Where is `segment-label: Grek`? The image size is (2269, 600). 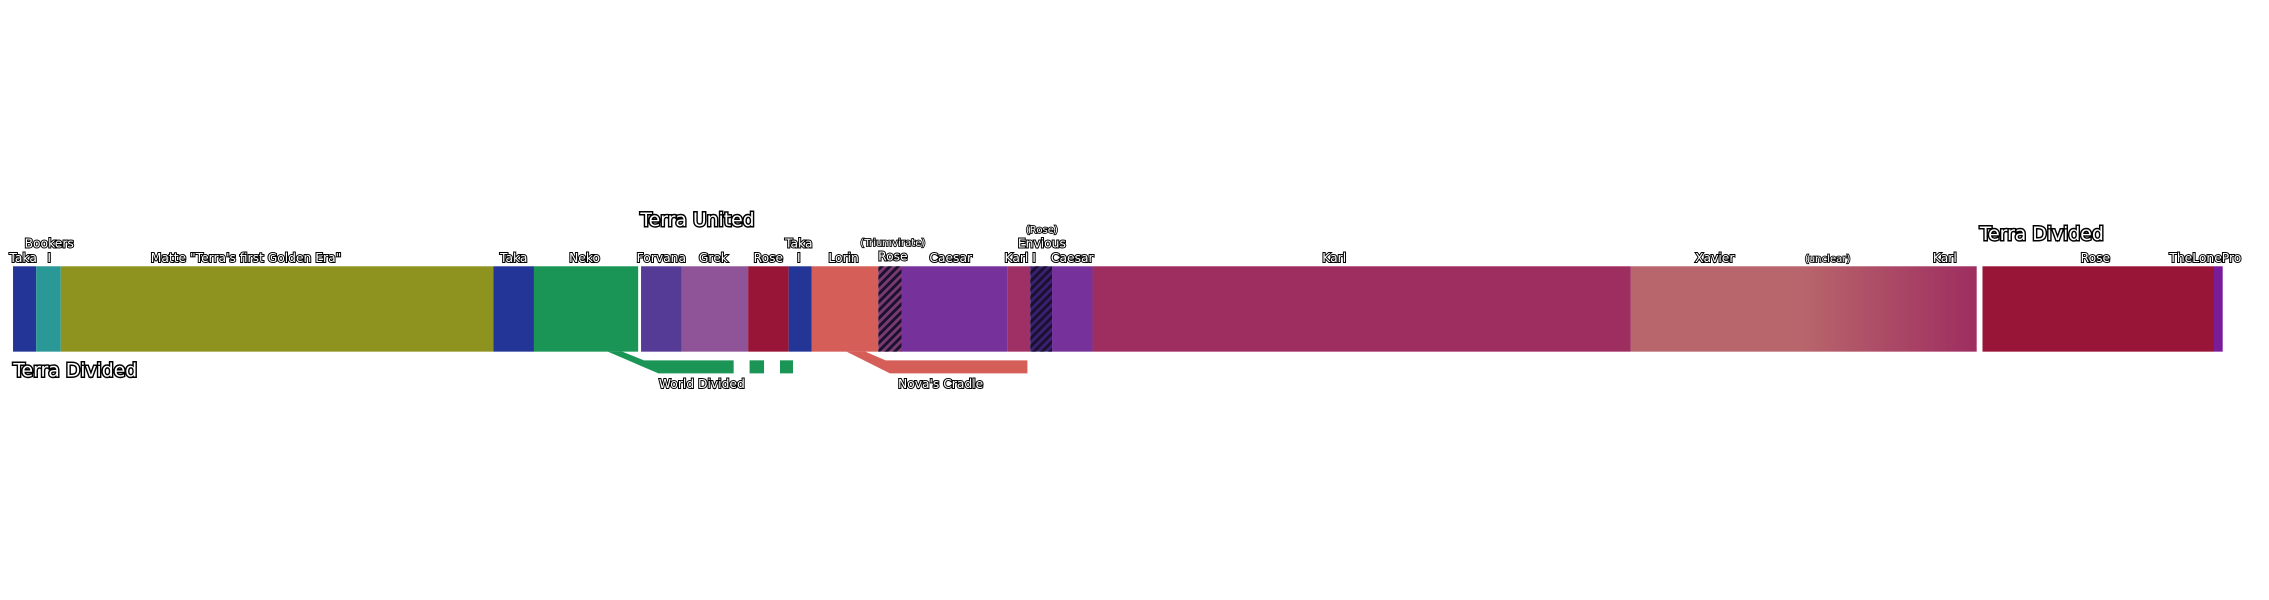
segment-label: Grek is located at coordinates (714, 258).